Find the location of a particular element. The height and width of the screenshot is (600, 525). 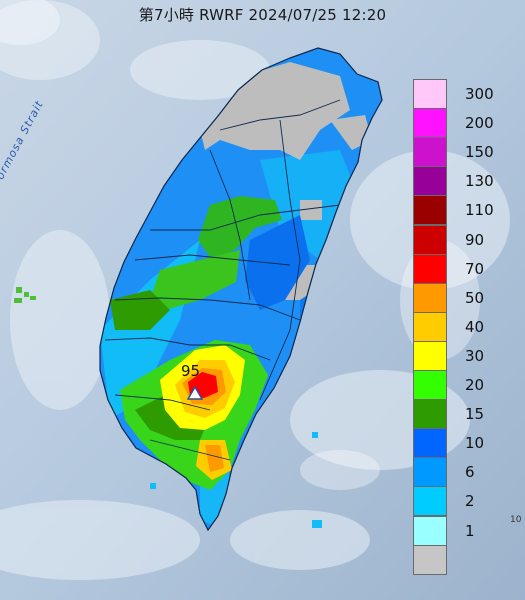

triangle-marker-icon is located at coordinates (195, 393).